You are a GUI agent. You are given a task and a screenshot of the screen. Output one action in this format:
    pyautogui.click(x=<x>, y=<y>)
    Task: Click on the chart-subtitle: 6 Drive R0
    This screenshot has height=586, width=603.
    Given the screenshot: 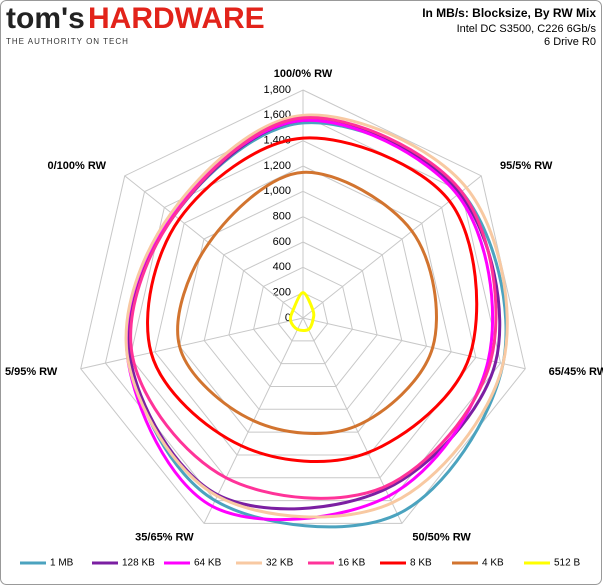 What is the action you would take?
    pyautogui.click(x=570, y=42)
    